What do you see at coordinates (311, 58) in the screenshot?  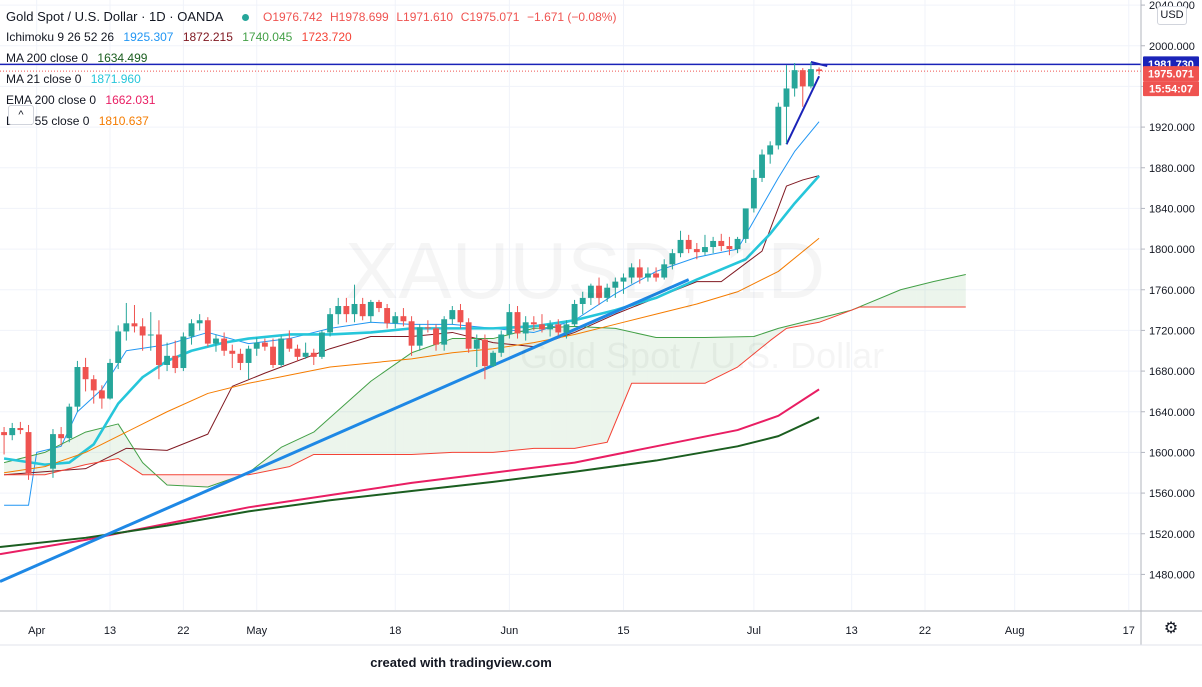 I see `legend-ma200: MA 200 close 0 1634.499` at bounding box center [311, 58].